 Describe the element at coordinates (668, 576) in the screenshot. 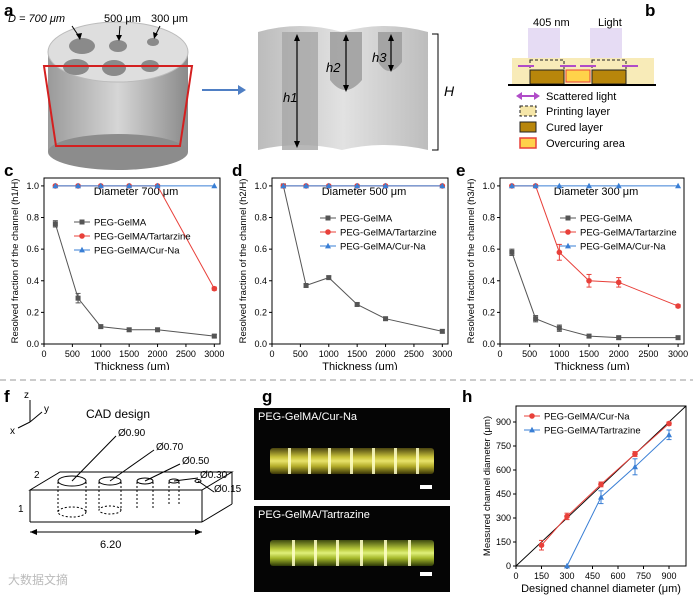

I see `x-tick-label: 900` at that location.